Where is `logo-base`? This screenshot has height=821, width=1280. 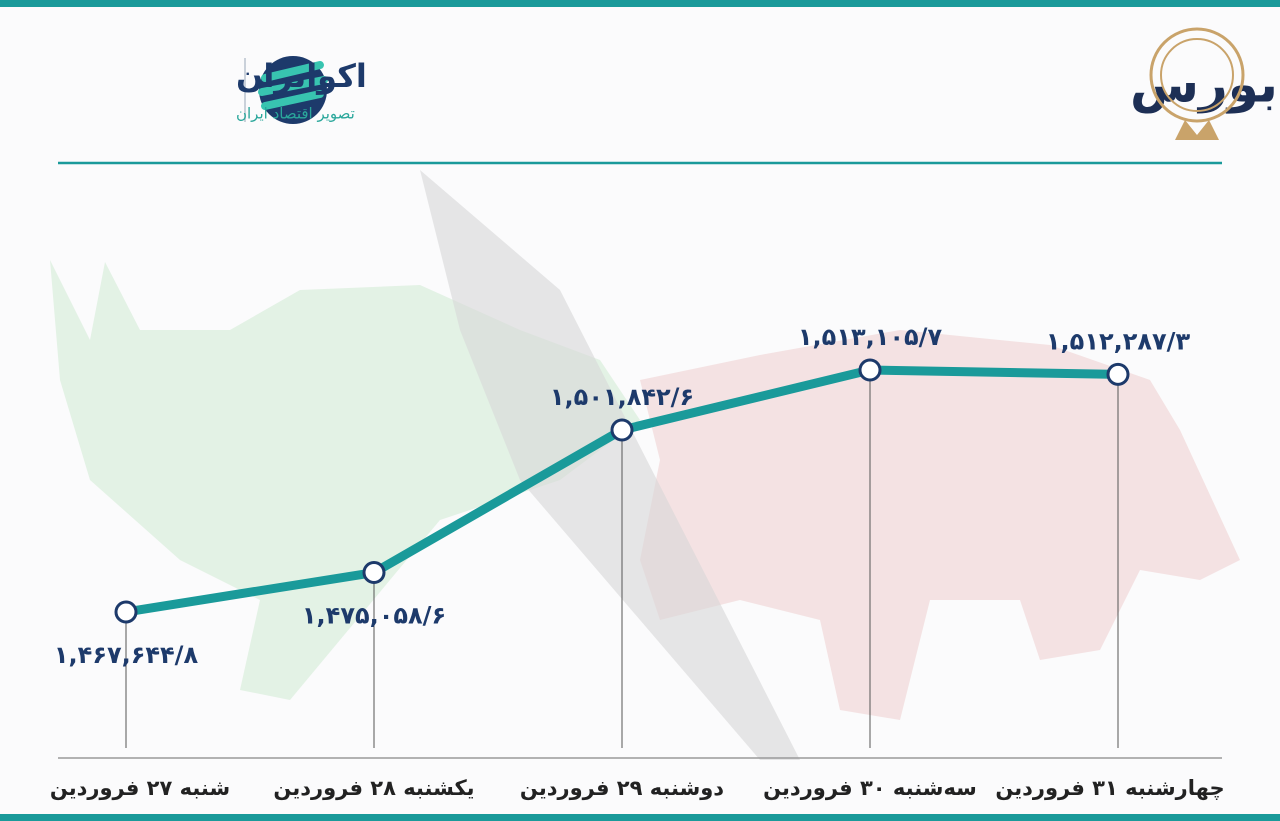 logo-base is located at coordinates (1197, 130).